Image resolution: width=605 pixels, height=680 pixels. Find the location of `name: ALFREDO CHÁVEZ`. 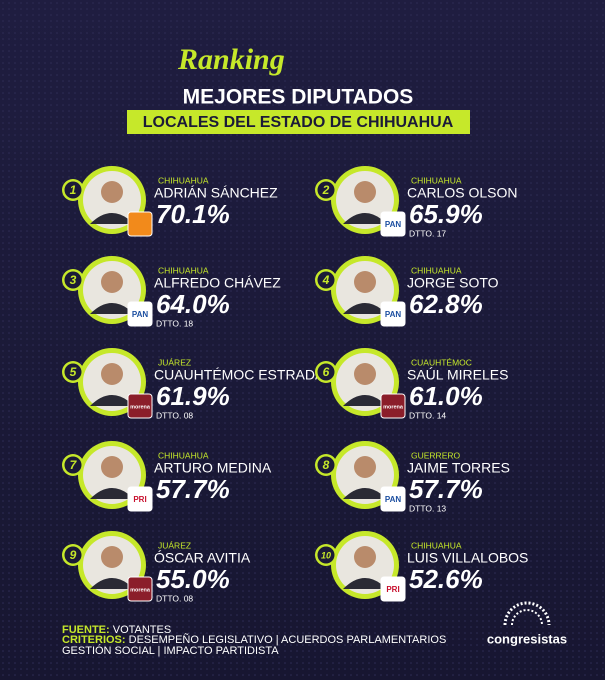

name: ALFREDO CHÁVEZ is located at coordinates (217, 283).